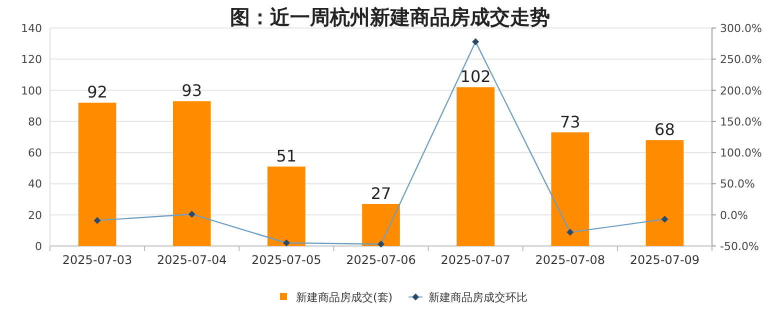 The image size is (780, 328). I want to click on x-tick-label: 2025-07-04, so click(191, 260).